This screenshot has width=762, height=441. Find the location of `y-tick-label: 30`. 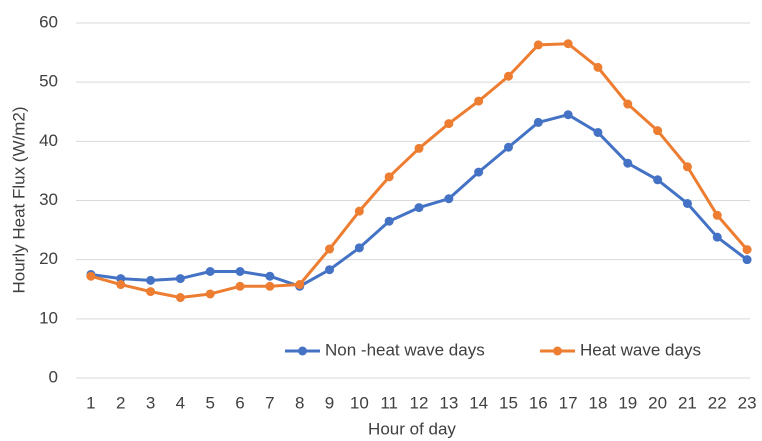

y-tick-label: 30 is located at coordinates (48, 199).